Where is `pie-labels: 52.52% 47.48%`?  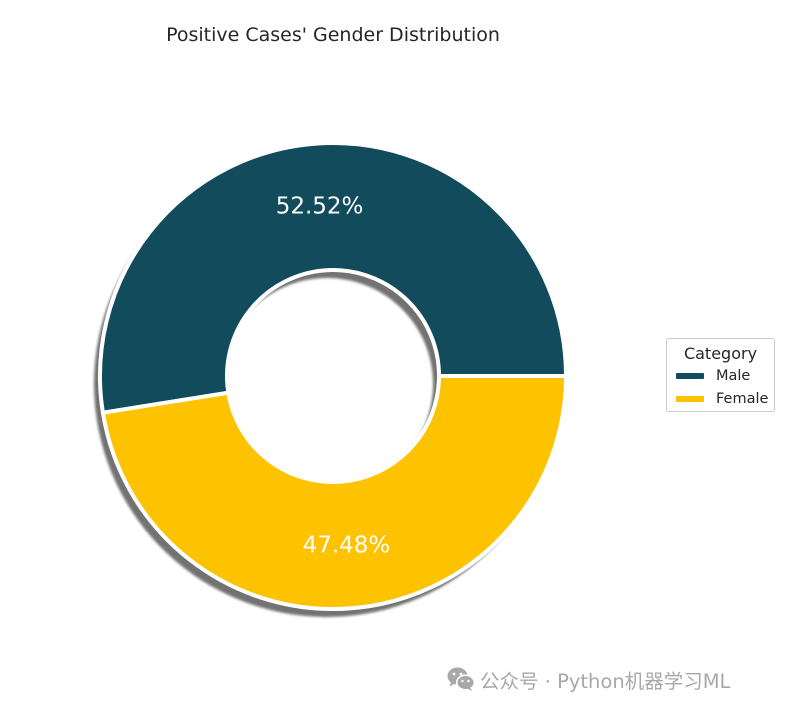 pie-labels: 52.52% 47.48% is located at coordinates (333, 376).